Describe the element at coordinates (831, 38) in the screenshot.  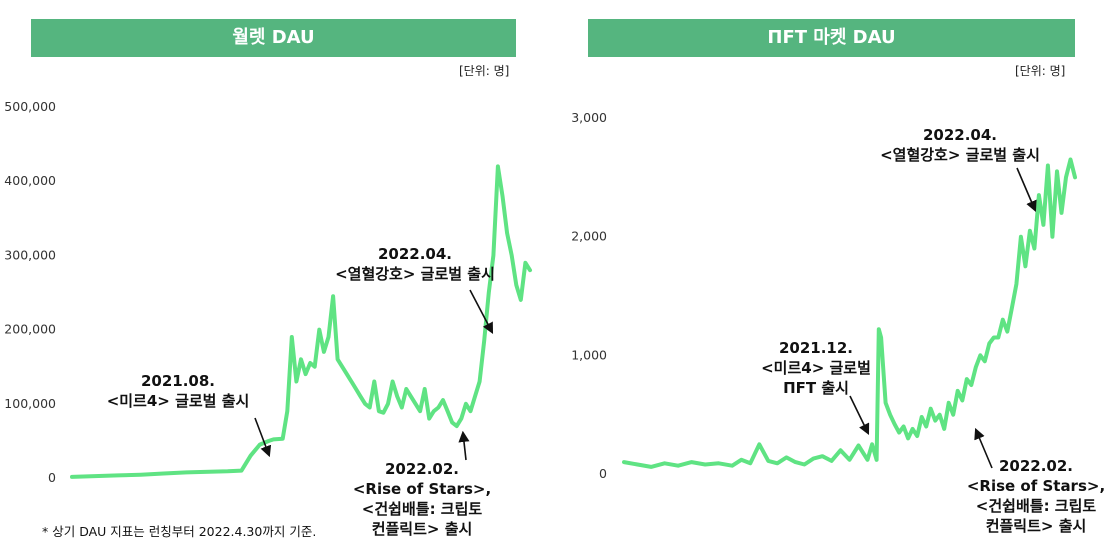
I see `chart-title: ΠFT 마켓 DAU` at that location.